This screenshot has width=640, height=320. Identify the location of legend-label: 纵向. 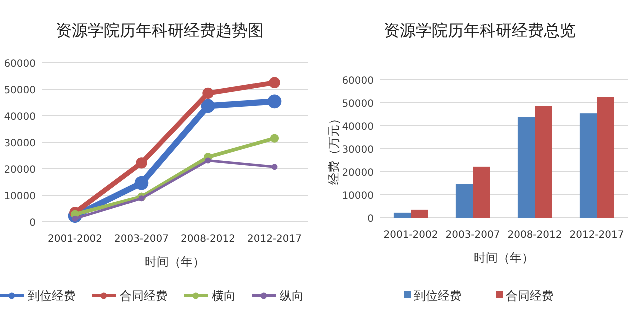
(292, 296).